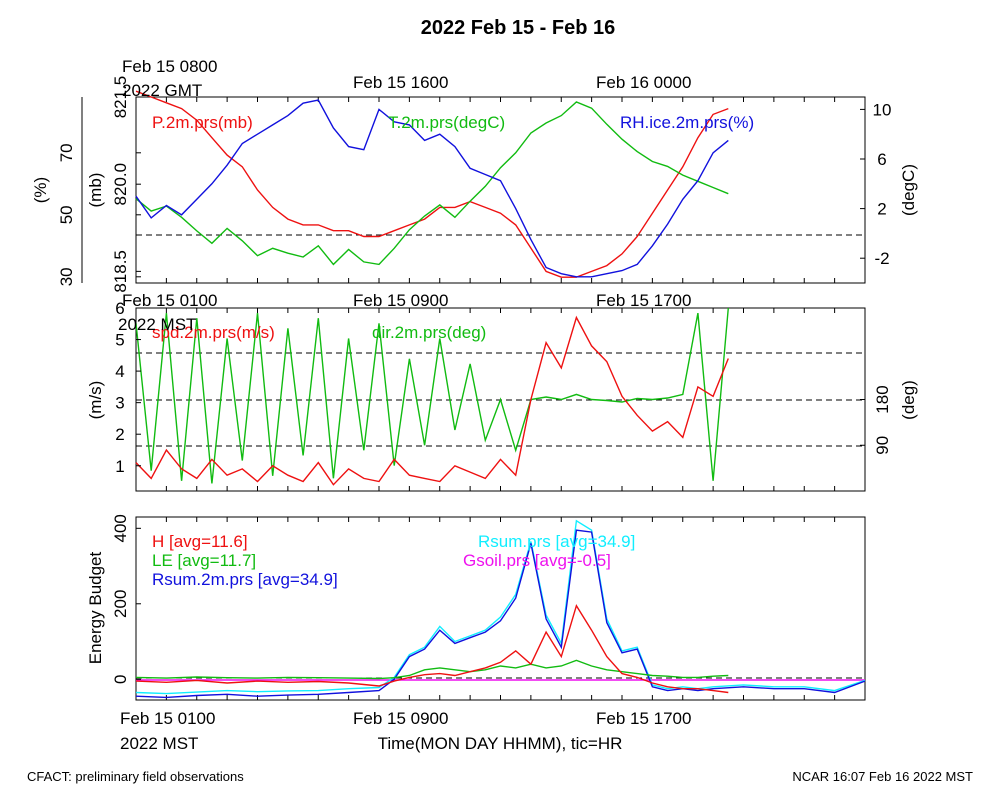 This screenshot has height=800, width=1000. What do you see at coordinates (882, 776) in the screenshot?
I see `footer-right: NCAR 16:07 Feb 16 2022 MST` at bounding box center [882, 776].